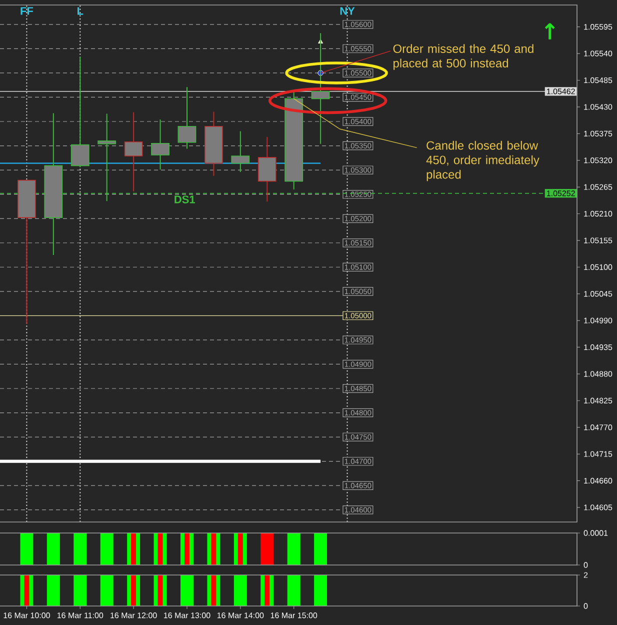 Image resolution: width=617 pixels, height=625 pixels. I want to click on ref-line-label: NY, so click(347, 11).